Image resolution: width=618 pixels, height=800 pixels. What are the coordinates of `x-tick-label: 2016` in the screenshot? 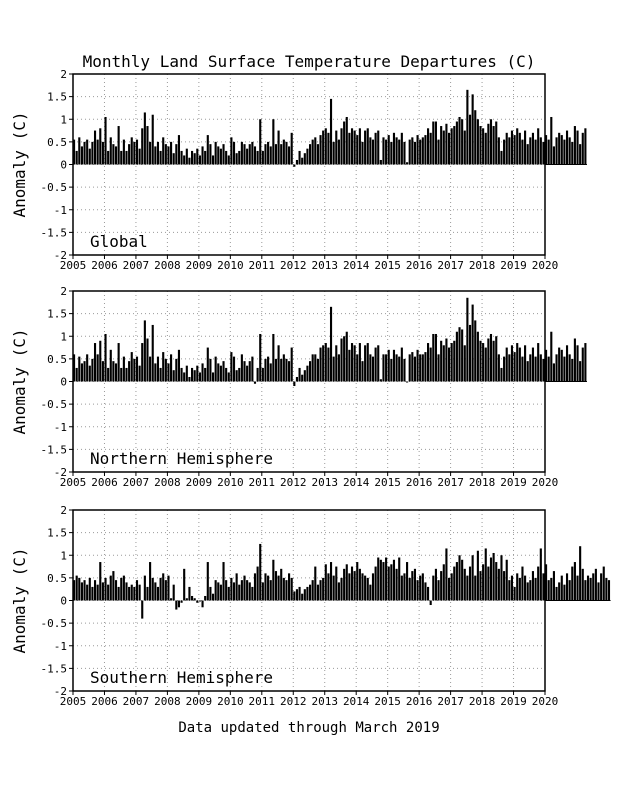 It's located at (419, 701).